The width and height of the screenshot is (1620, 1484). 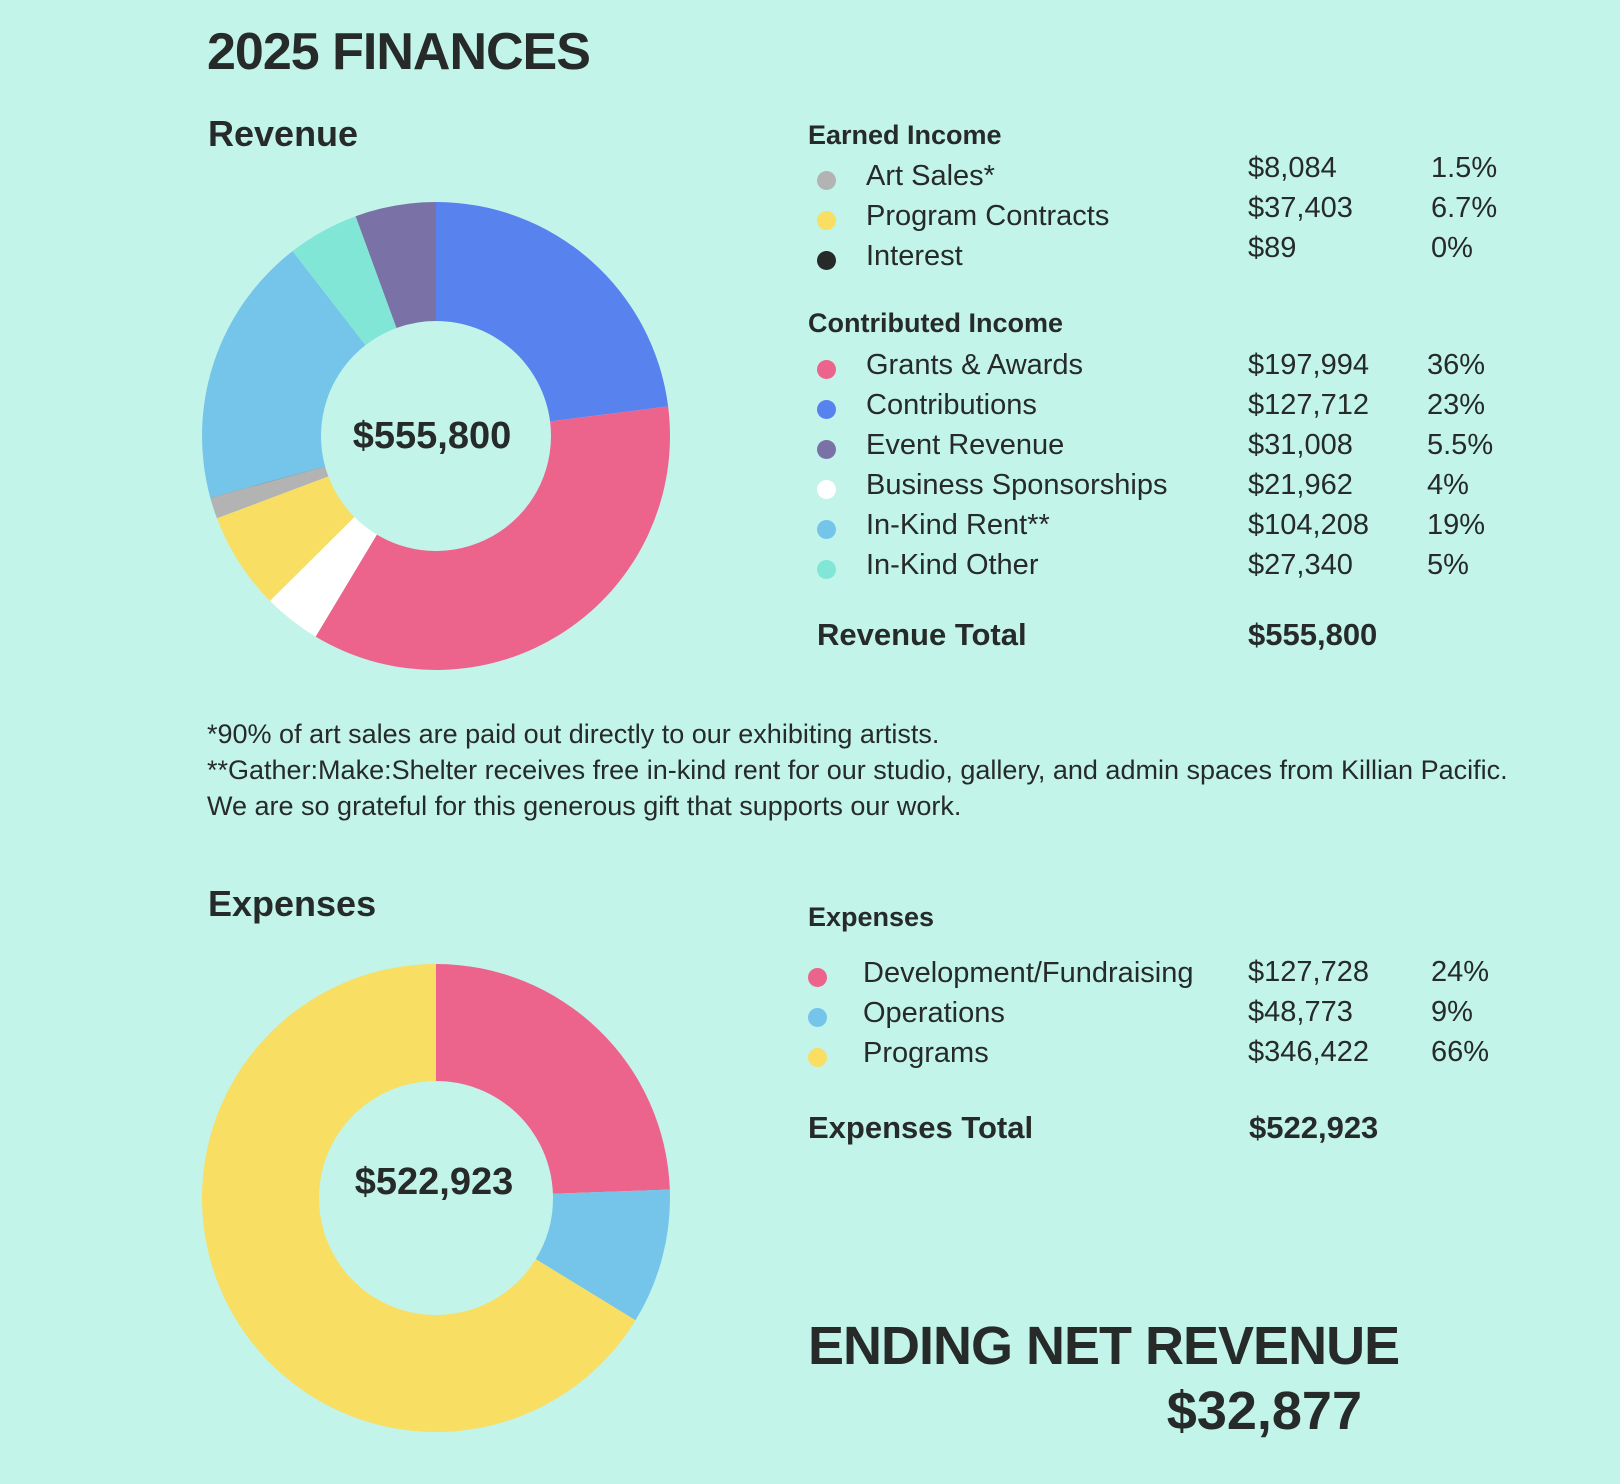 I want to click on legend-row-program-contracts: Program Contracts $37,403 6.7%, so click(x=1168, y=216).